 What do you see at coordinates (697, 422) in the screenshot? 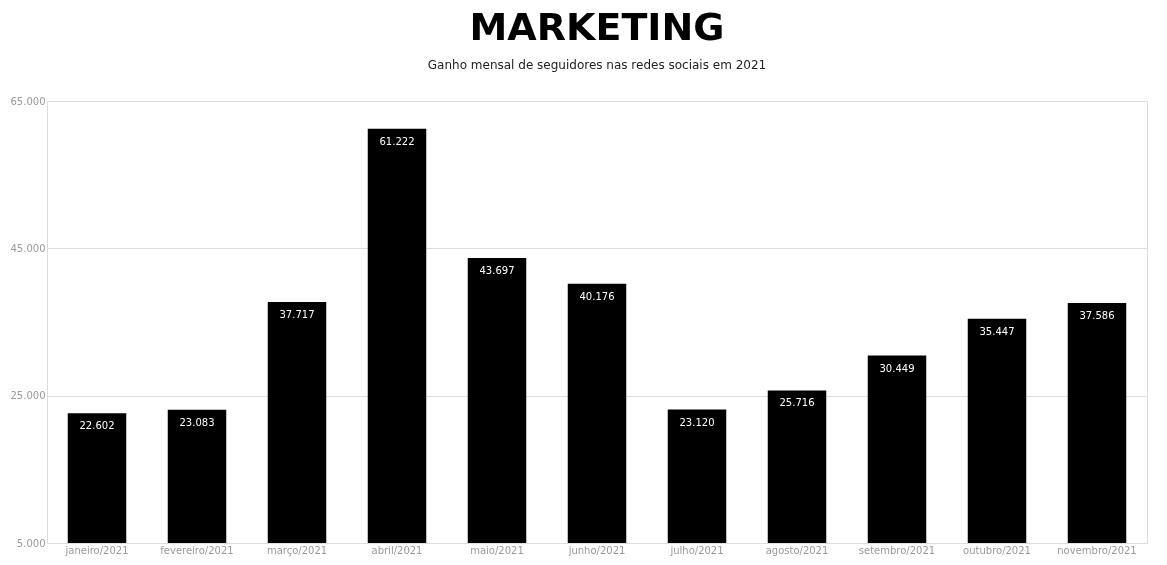
I see `data-label: 23.120` at bounding box center [697, 422].